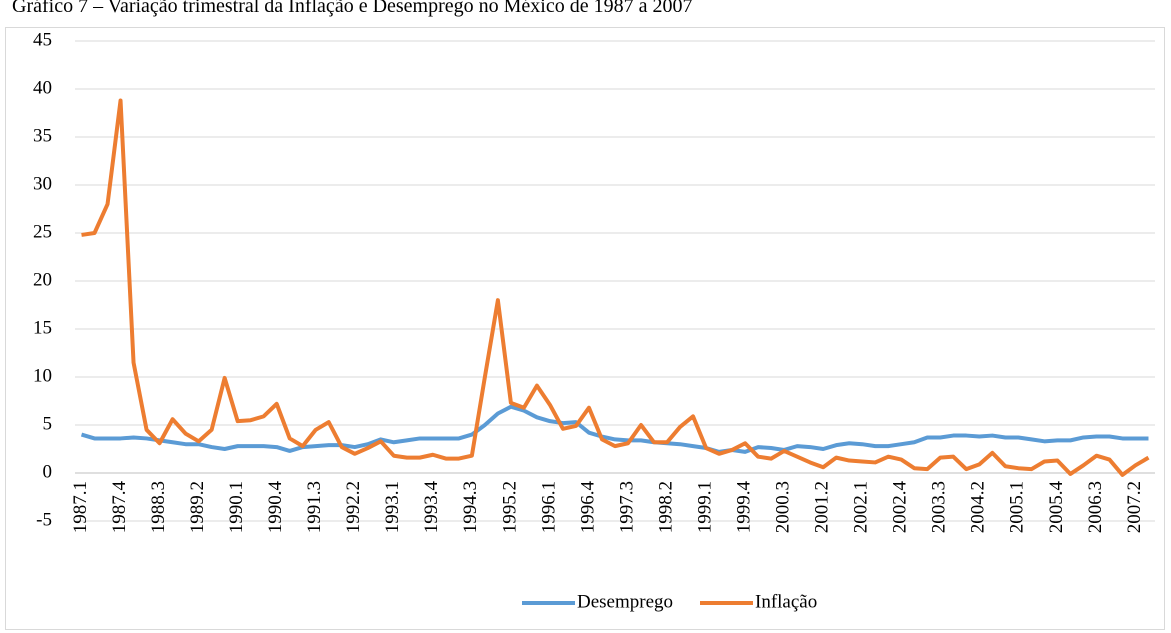 Image resolution: width=1171 pixels, height=633 pixels. What do you see at coordinates (314, 507) in the screenshot?
I see `x-tick-label: 1991.3` at bounding box center [314, 507].